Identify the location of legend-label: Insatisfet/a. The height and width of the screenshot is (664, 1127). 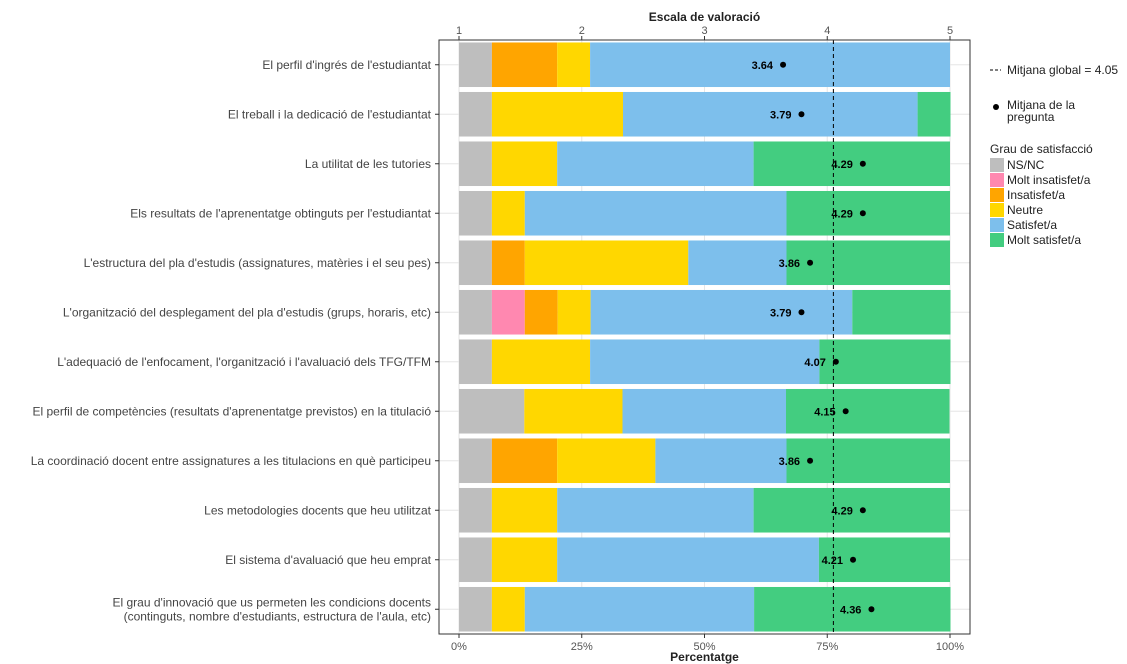
(1036, 195).